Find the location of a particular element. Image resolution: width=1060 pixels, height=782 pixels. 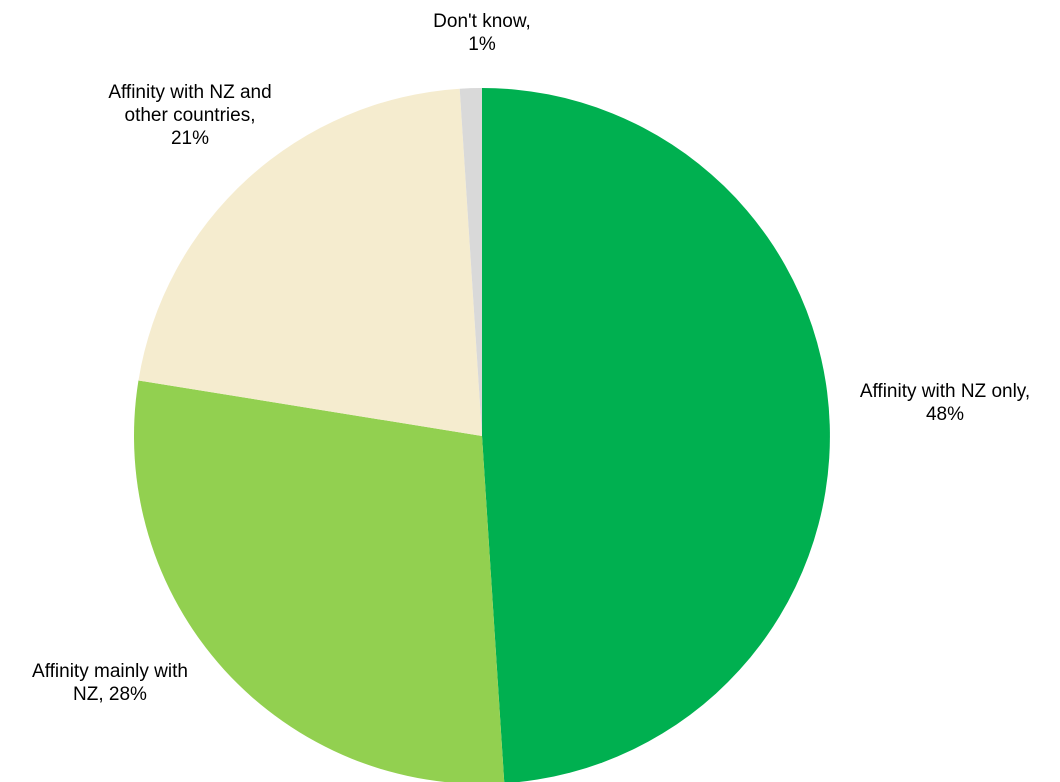

pie-label-affinity-with-nz-only: Affinity with NZ only, 48% is located at coordinates (945, 403).